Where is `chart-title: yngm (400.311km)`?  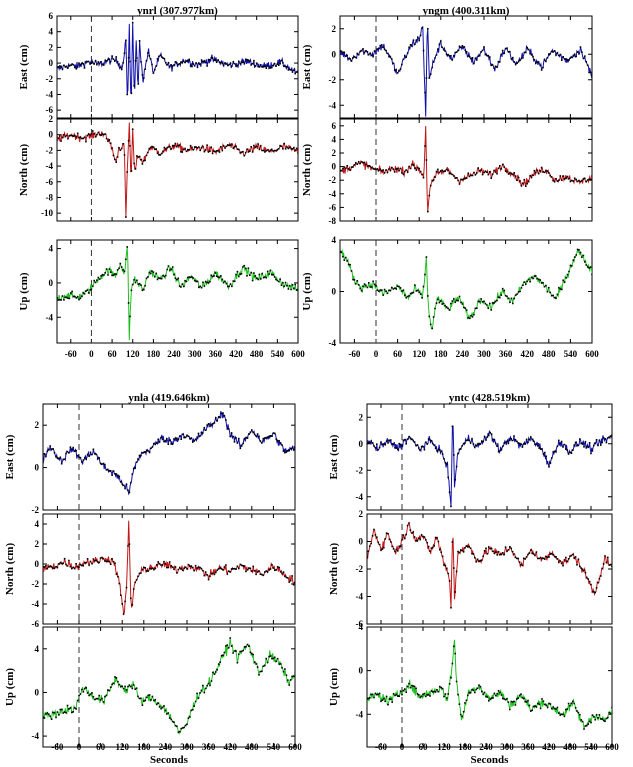
chart-title: yngm (400.311km) is located at coordinates (466, 11).